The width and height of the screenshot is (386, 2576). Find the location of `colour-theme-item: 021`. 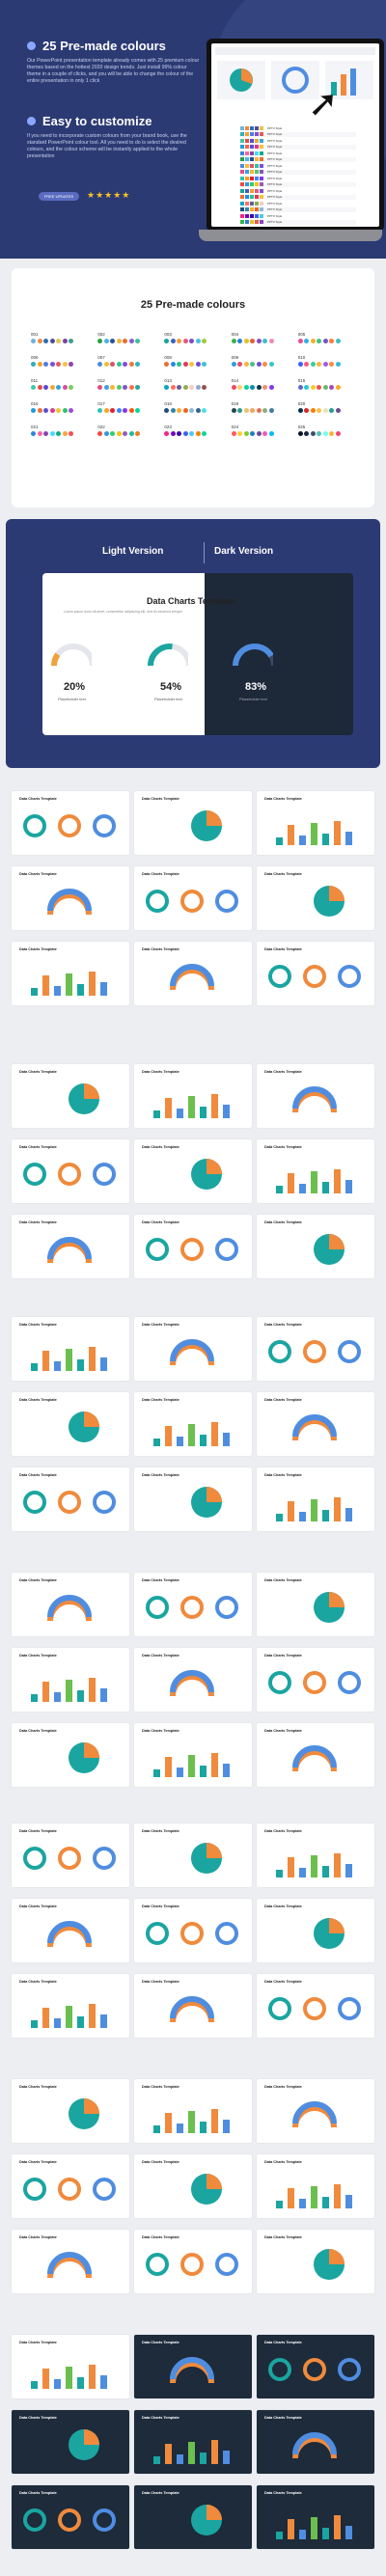

colour-theme-item: 021 is located at coordinates (61, 430).